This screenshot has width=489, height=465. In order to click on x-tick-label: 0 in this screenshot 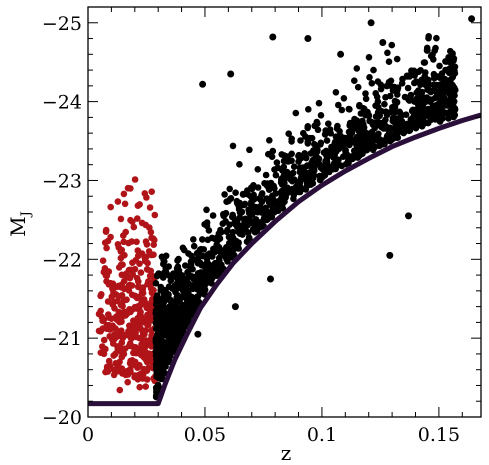, I will do `click(88, 435)`.